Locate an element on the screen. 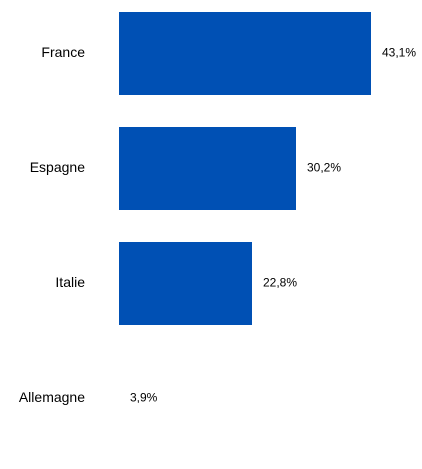 The image size is (422, 469). category-labels-group: France Espagne Italie Allemagne is located at coordinates (52, 224).